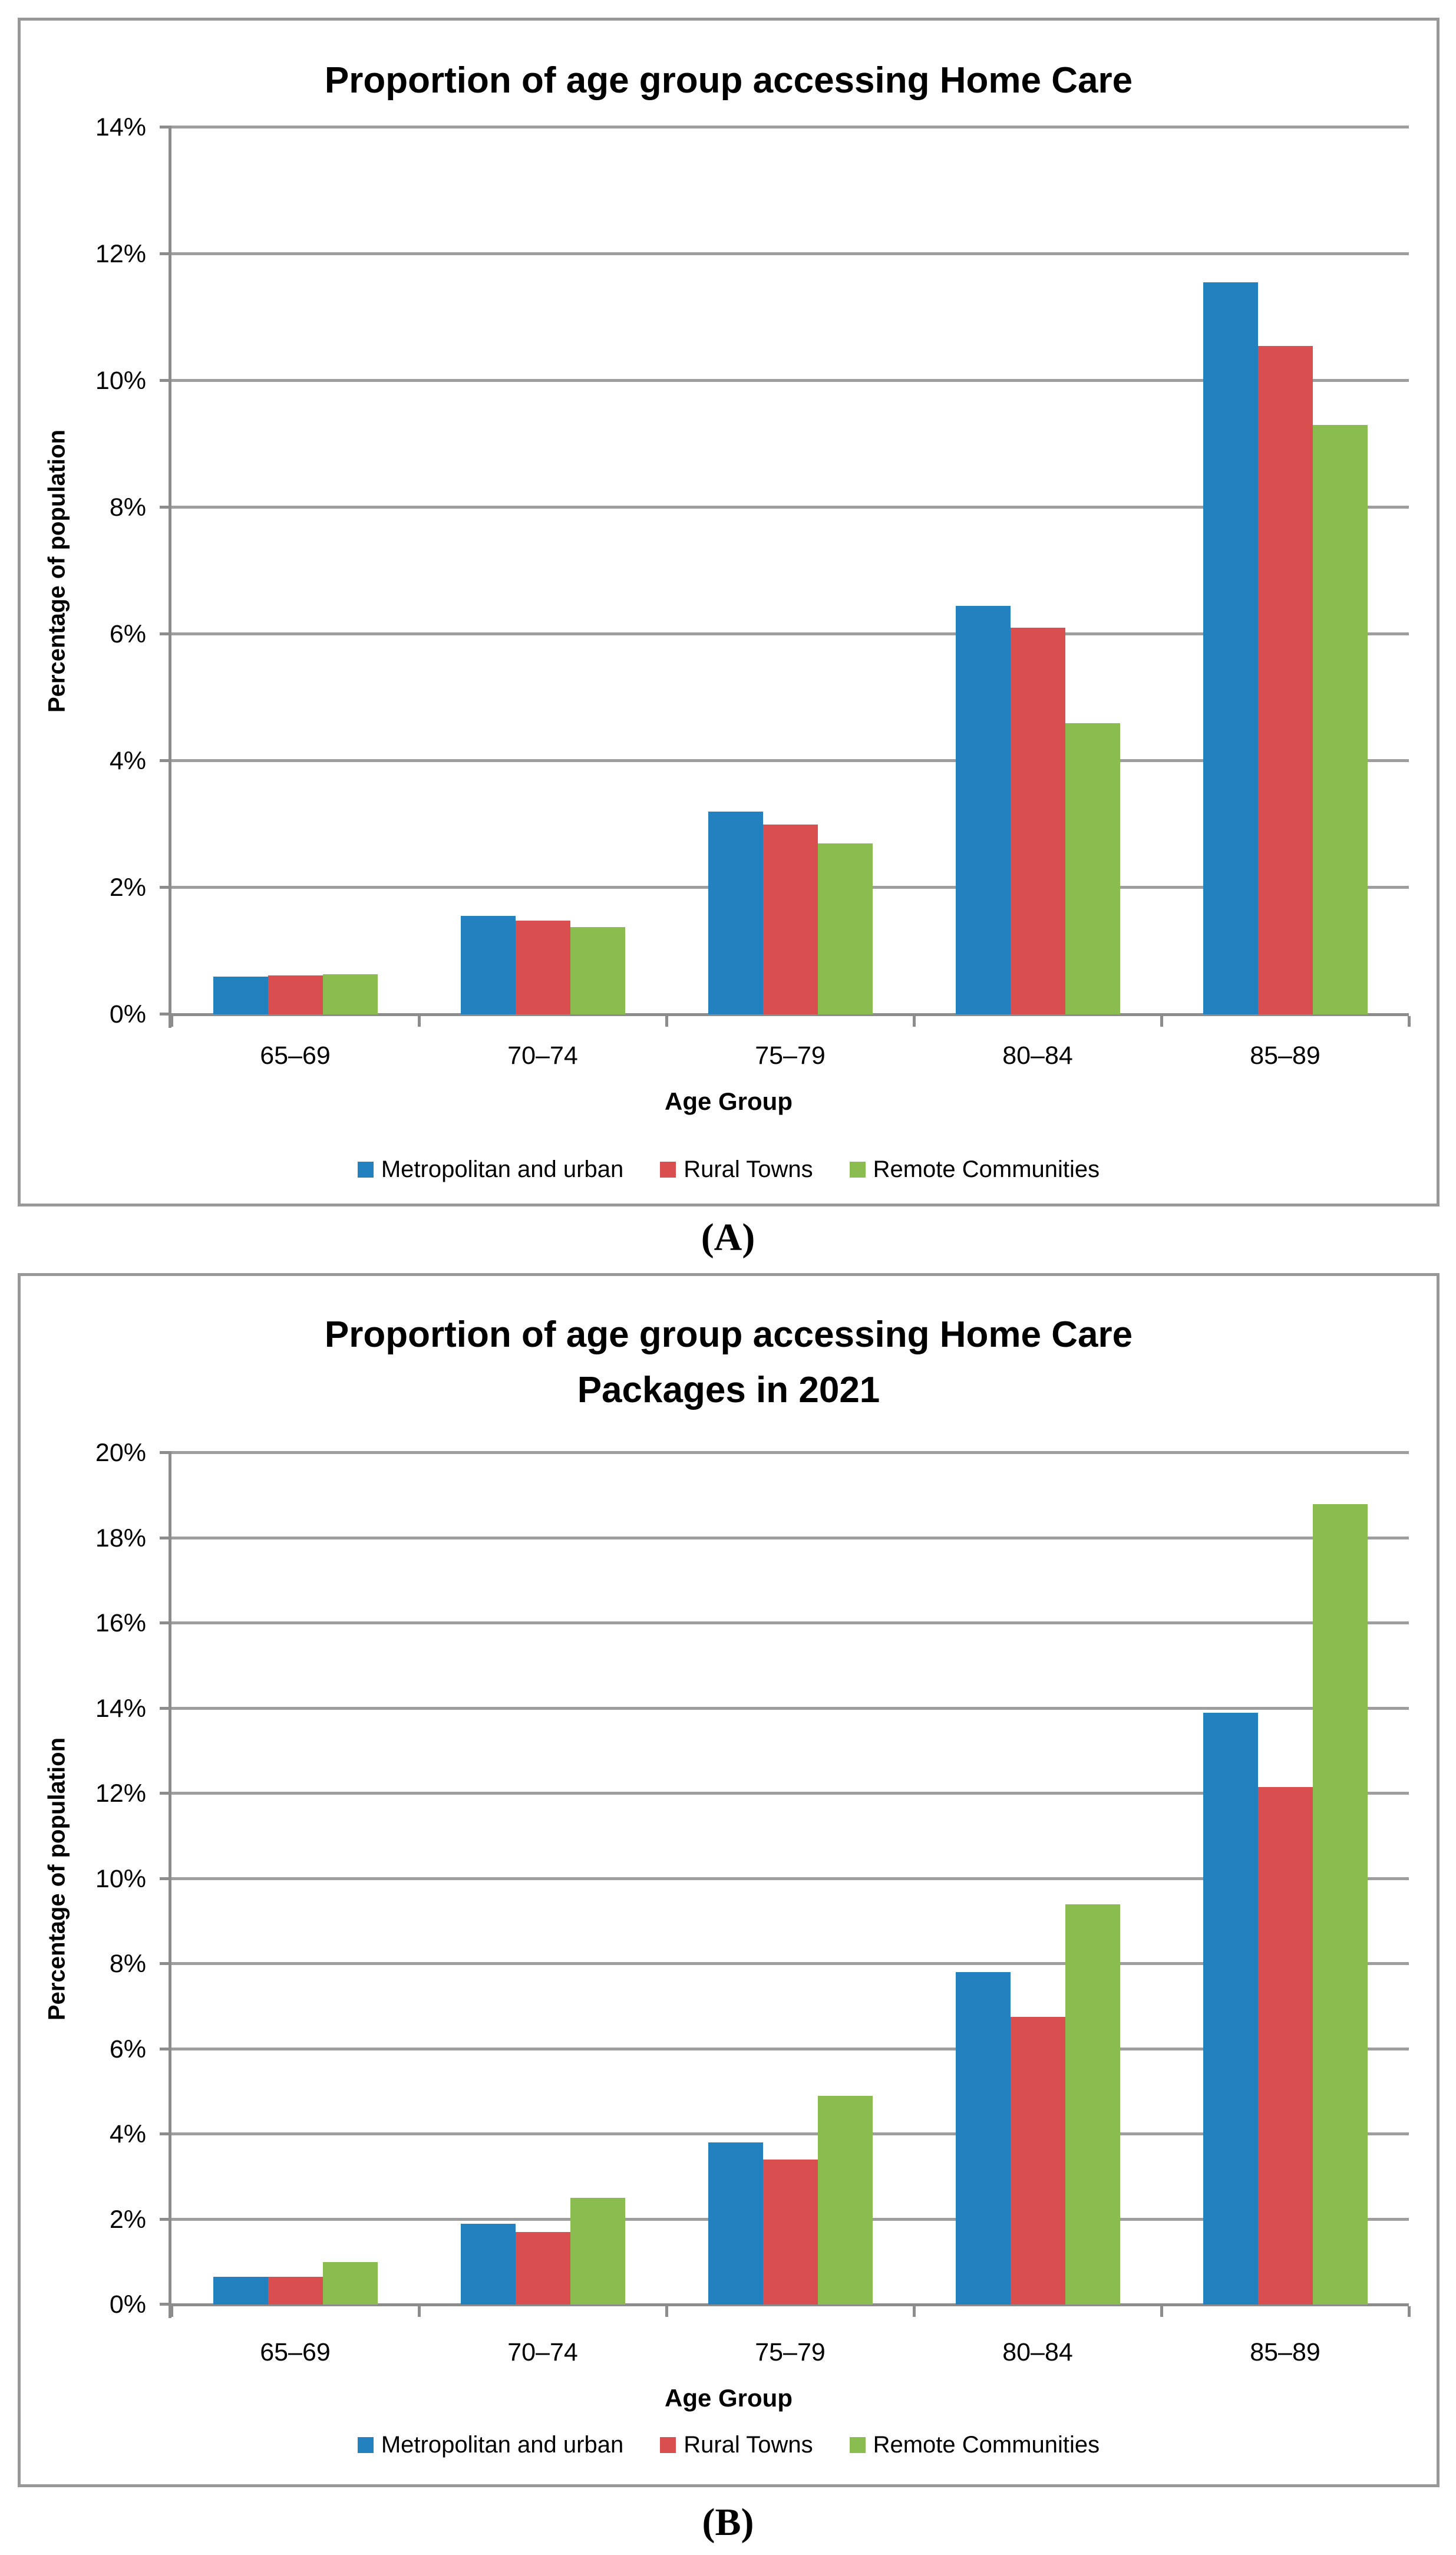 The image size is (1456, 2555). What do you see at coordinates (120, 381) in the screenshot?
I see `y-tick-label: 10%` at bounding box center [120, 381].